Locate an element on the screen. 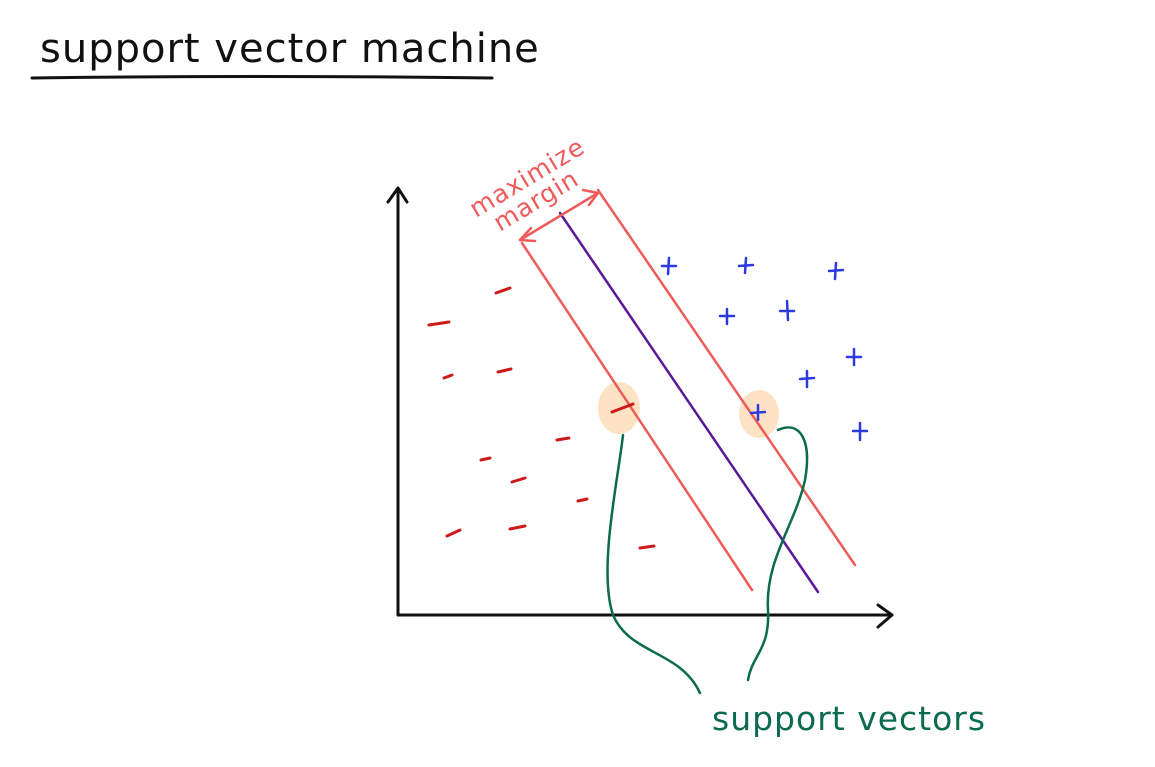 This screenshot has width=1155, height=767. hyperplane-line is located at coordinates (689, 402).